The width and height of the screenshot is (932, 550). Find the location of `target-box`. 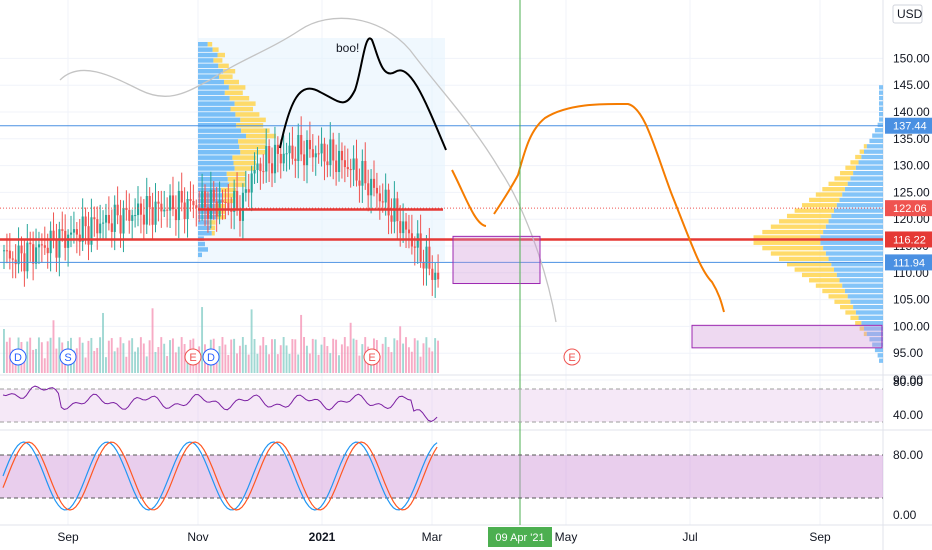

target-box is located at coordinates (787, 336).